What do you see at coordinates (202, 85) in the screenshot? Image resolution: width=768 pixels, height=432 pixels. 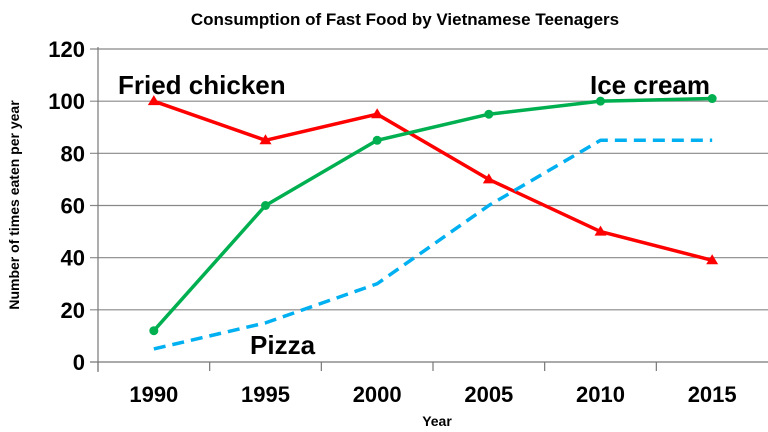 I see `series-label-fried-chicken: Fried chicken` at bounding box center [202, 85].